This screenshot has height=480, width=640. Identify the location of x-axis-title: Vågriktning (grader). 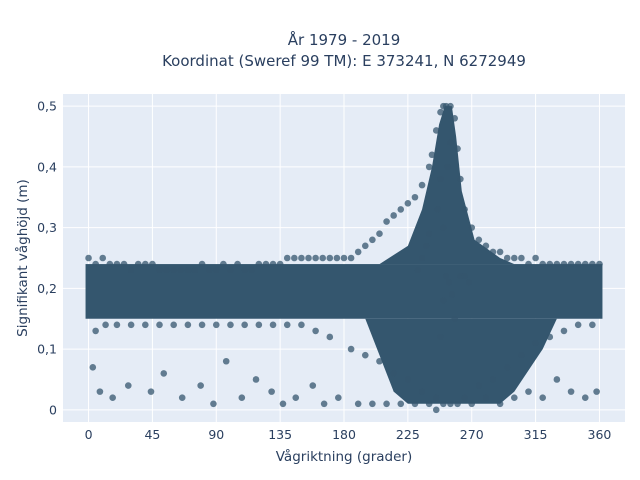
(344, 456).